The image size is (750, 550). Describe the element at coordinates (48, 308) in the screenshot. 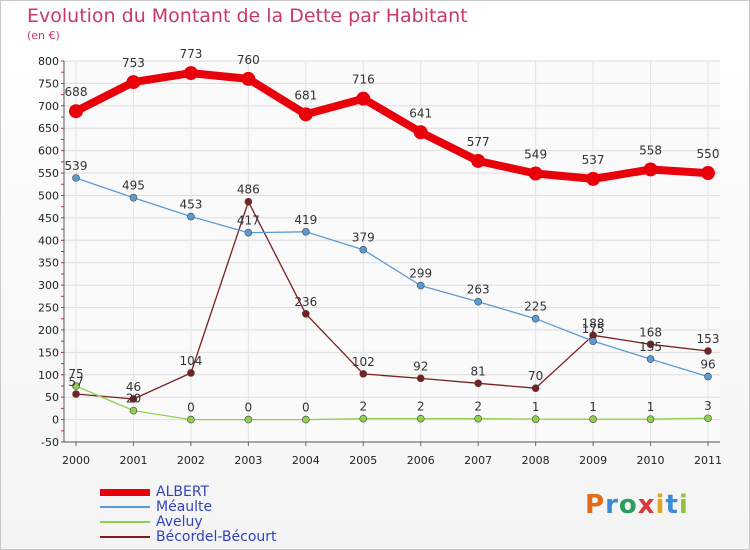

I see `y-tick-label: 250` at that location.